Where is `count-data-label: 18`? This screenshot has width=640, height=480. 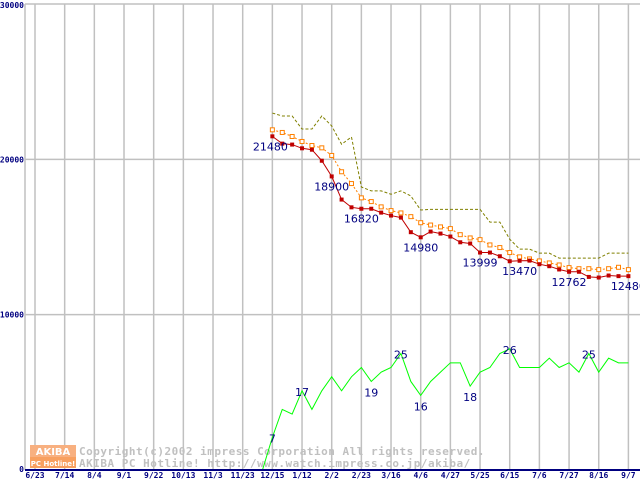
count-data-label: 18 is located at coordinates (470, 397).